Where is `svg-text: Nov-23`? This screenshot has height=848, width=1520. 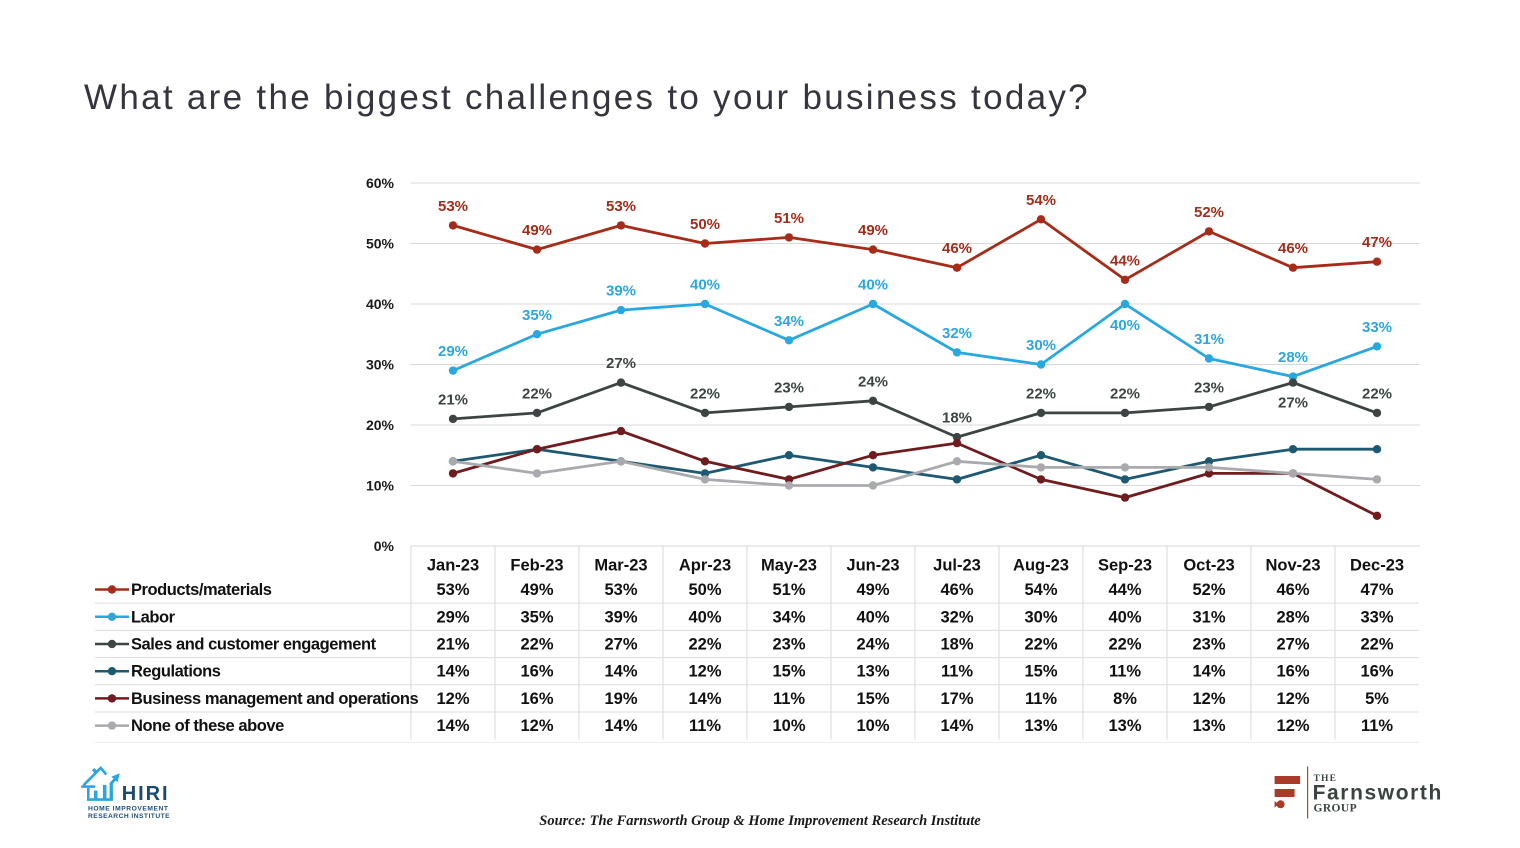 svg-text: Nov-23 is located at coordinates (1292, 566).